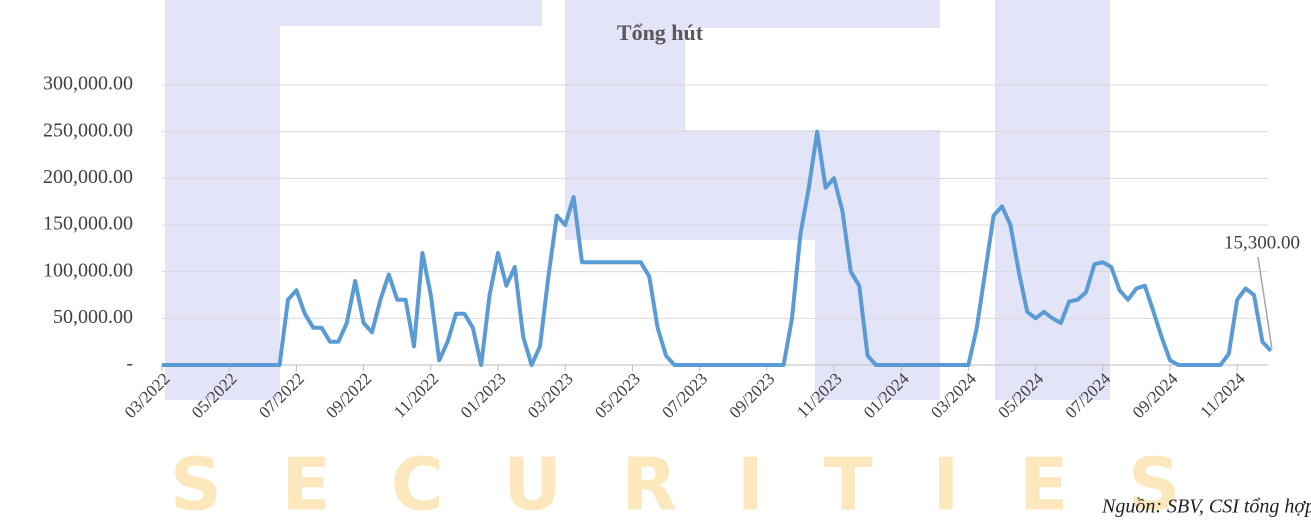 This screenshot has width=1311, height=529. What do you see at coordinates (88, 84) in the screenshot?
I see `y-tick-label: 300,000.00` at bounding box center [88, 84].